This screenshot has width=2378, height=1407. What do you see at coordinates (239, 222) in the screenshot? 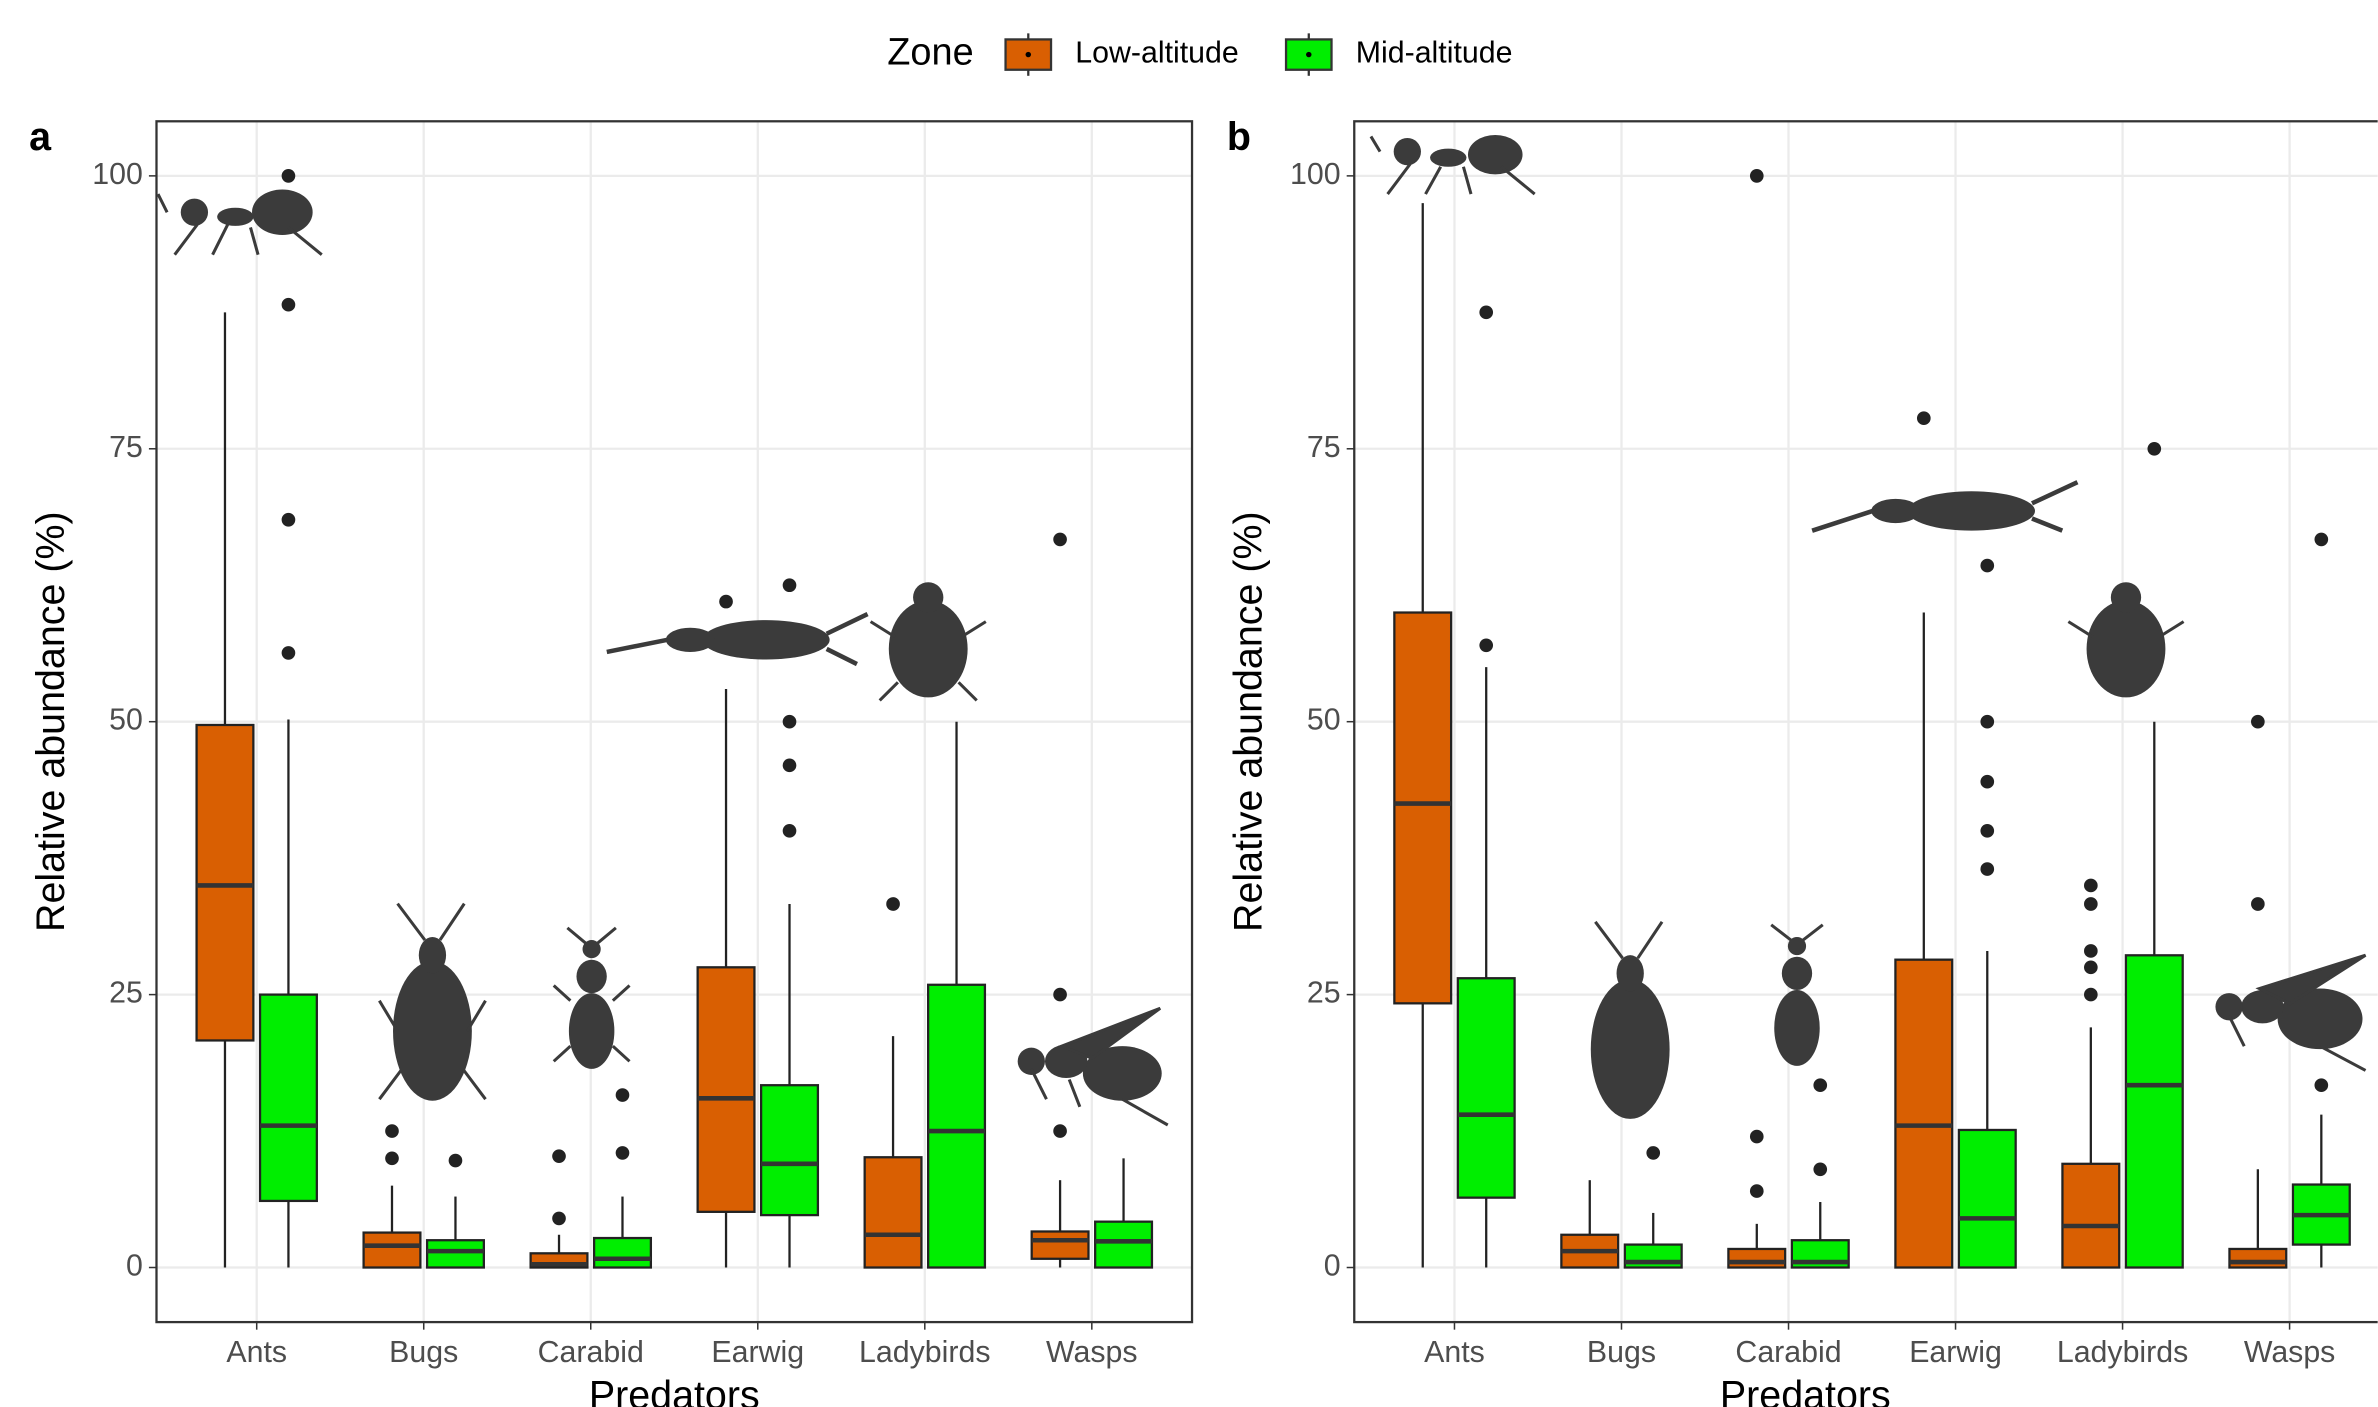
I see `ant-icon` at bounding box center [239, 222].